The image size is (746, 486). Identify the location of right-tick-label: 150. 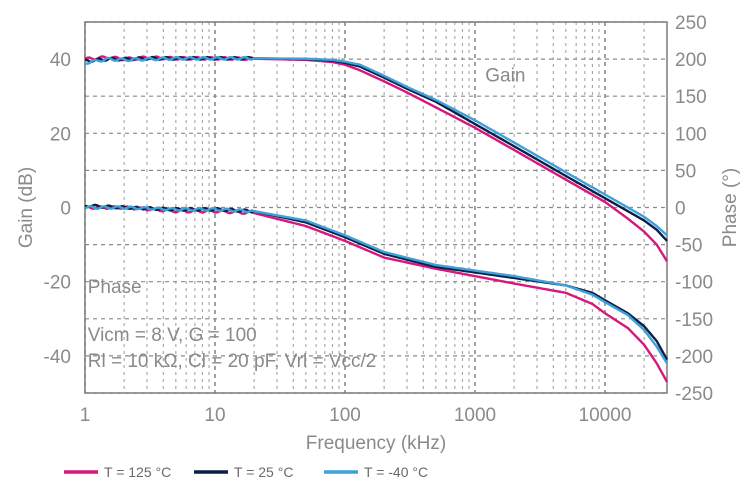
(691, 97).